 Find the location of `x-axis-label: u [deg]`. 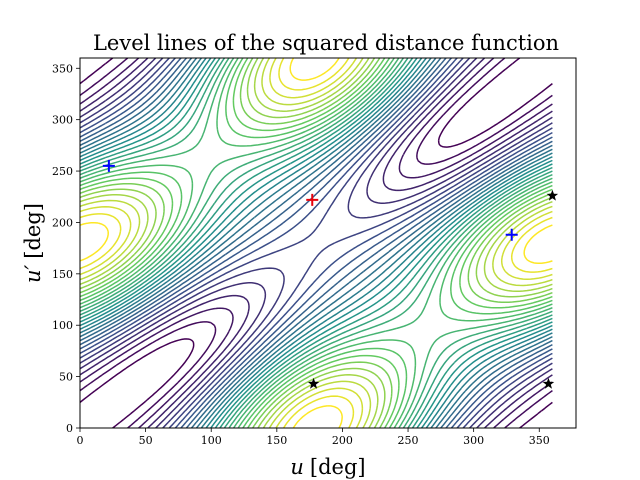

x-axis-label: u [deg] is located at coordinates (327, 467).